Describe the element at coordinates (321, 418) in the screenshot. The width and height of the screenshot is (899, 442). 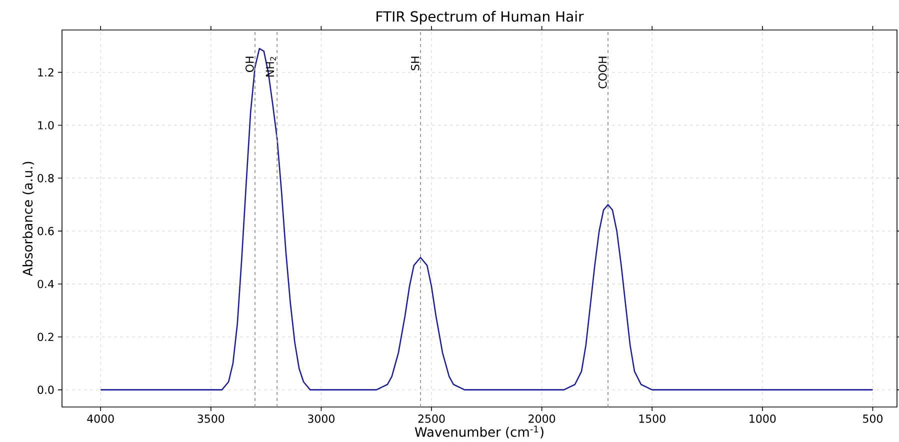
I see `x-tick-label: 3000` at that location.